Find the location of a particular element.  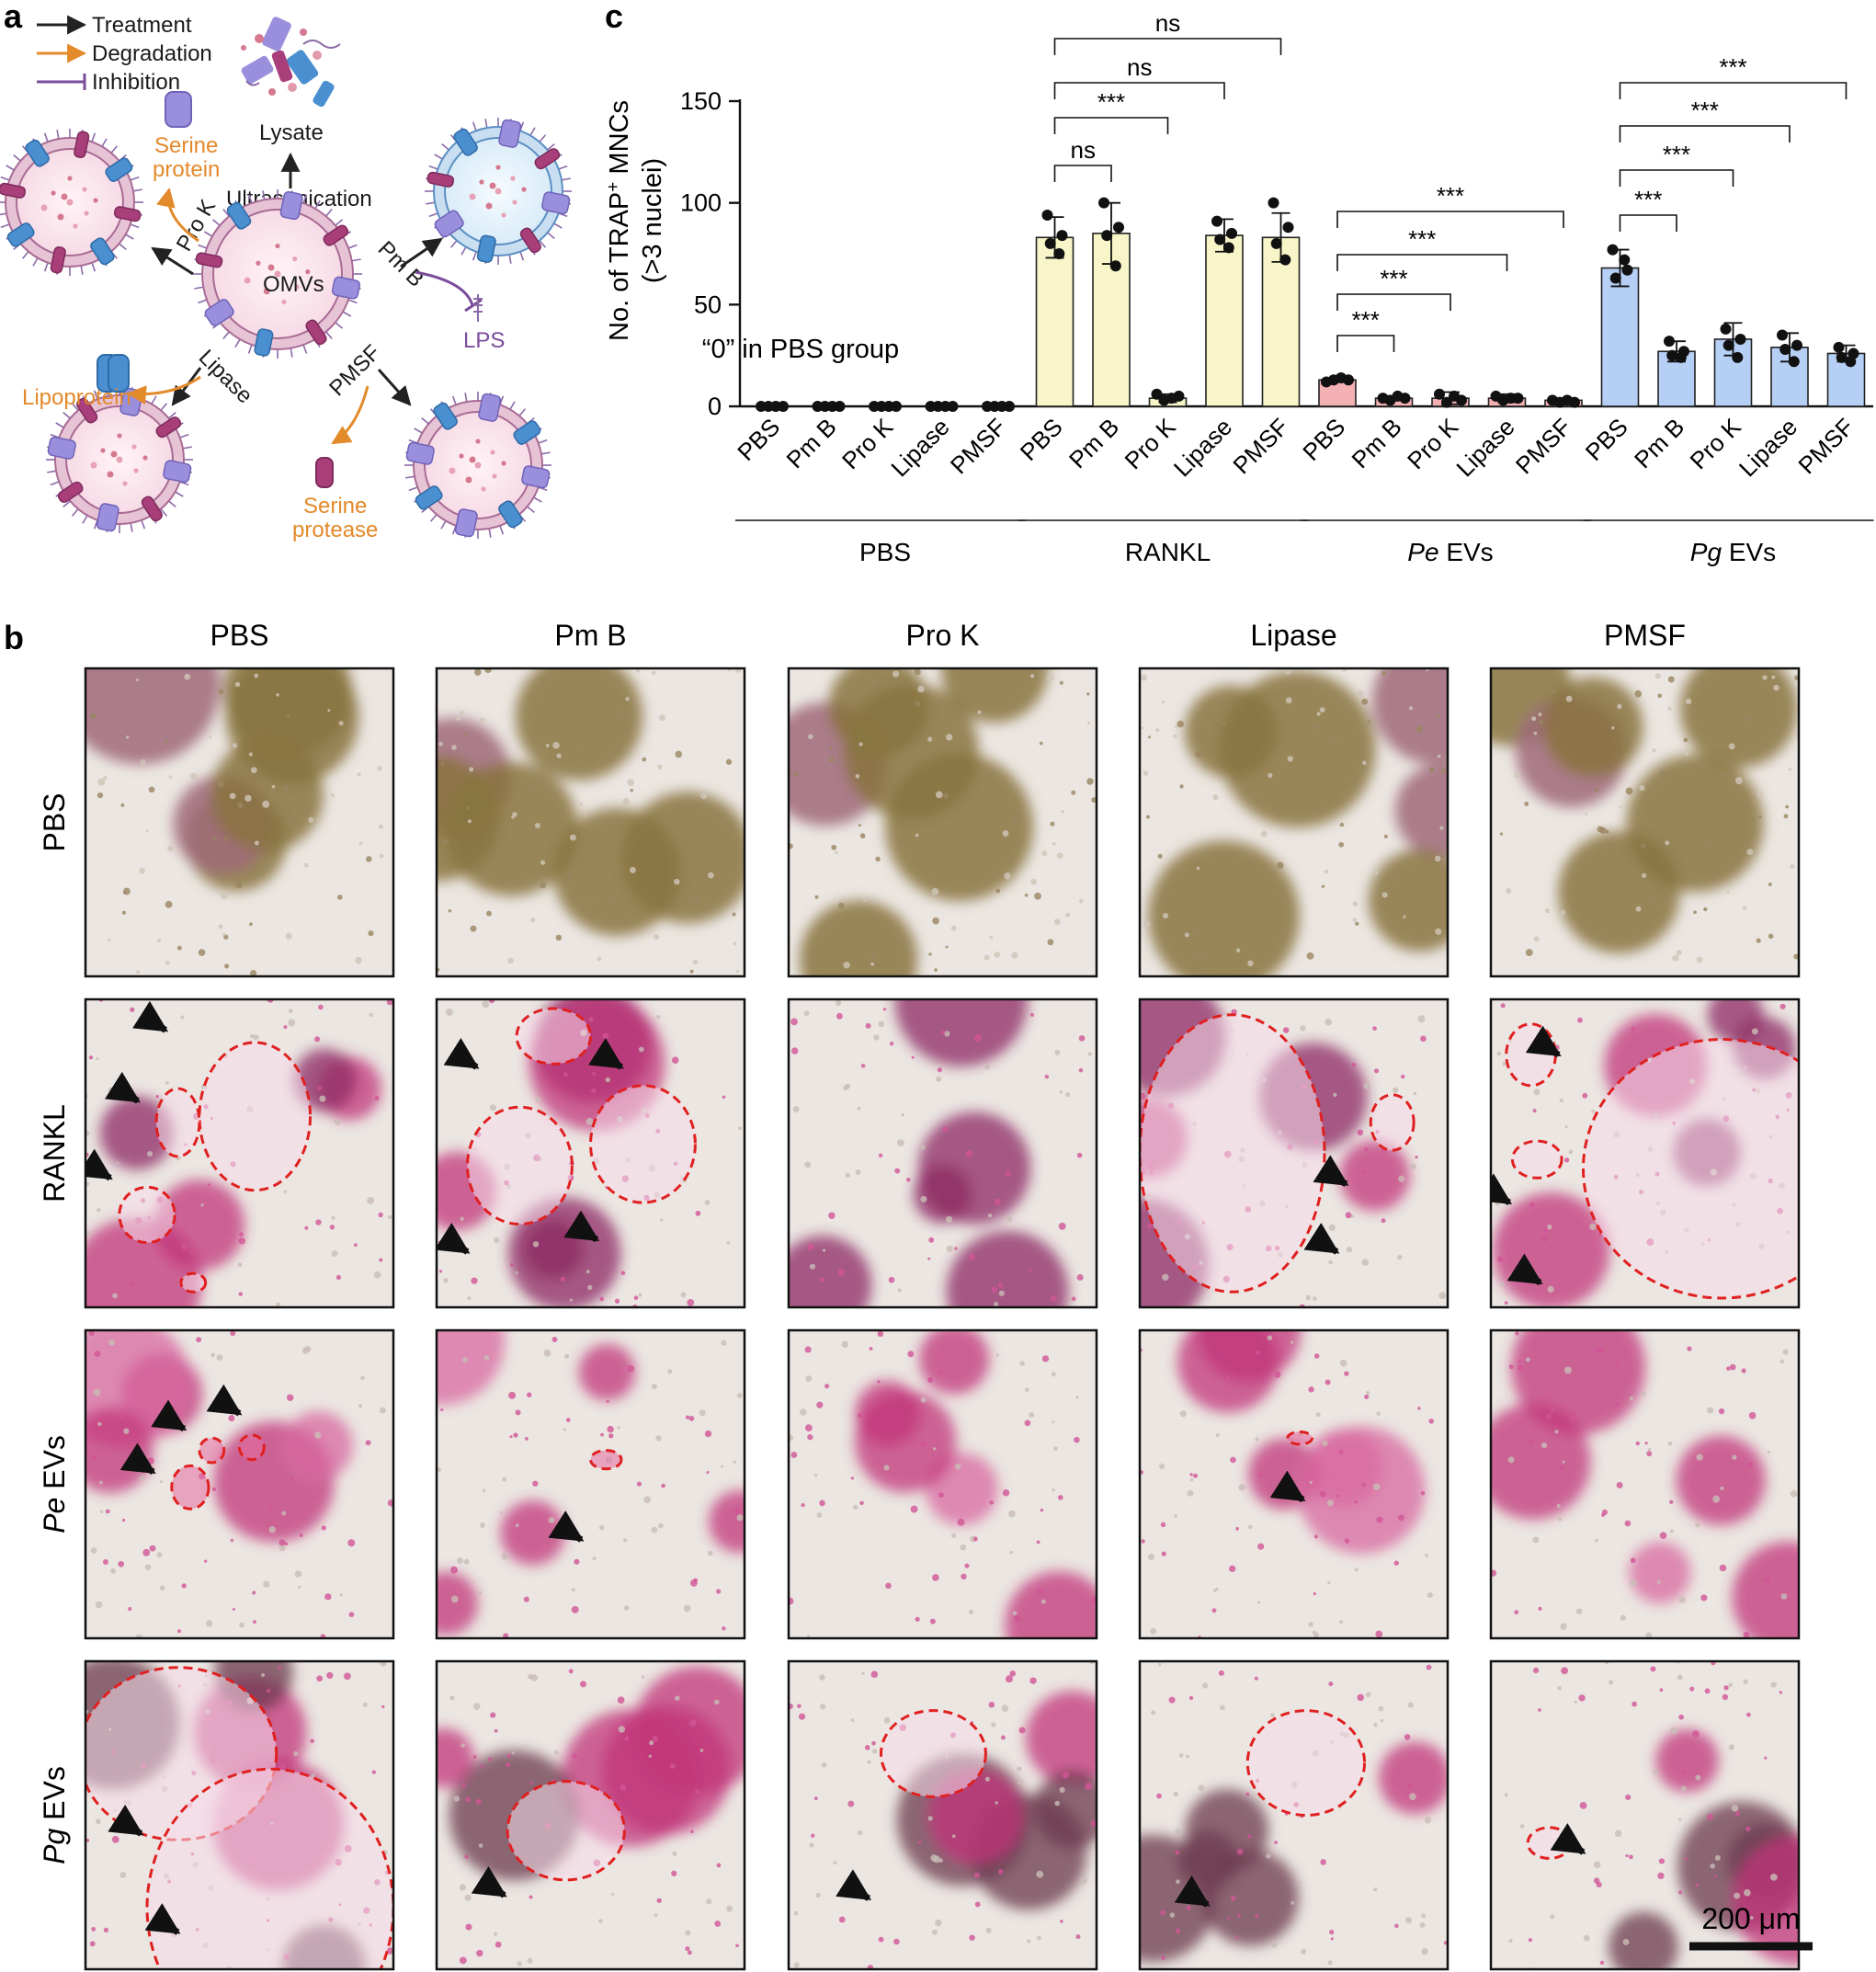

y-axis-label: No. of TRAP+ MNCs is located at coordinates (619, 220).